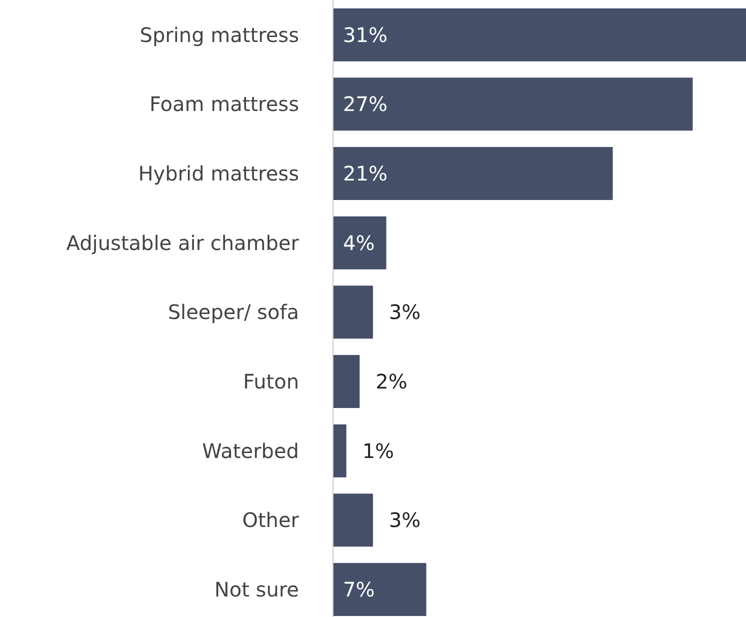 Image resolution: width=746 pixels, height=617 pixels. Describe the element at coordinates (183, 242) in the screenshot. I see `y-tick-label: Adjustable air chamber` at that location.